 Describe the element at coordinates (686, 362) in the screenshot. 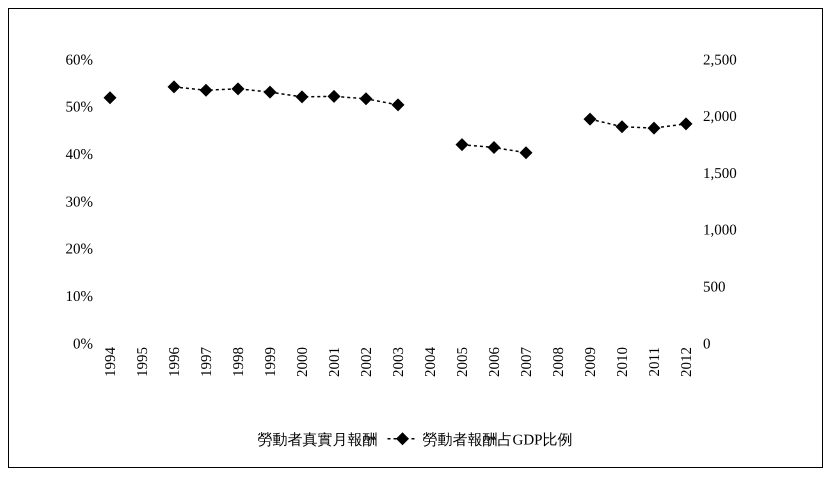

I see `x-tick-label: 2012` at that location.